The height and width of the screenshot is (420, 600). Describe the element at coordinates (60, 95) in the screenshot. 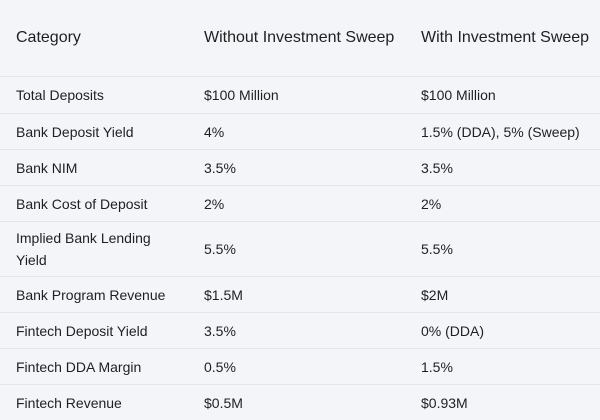

I see `row-category: Total Deposits` at that location.